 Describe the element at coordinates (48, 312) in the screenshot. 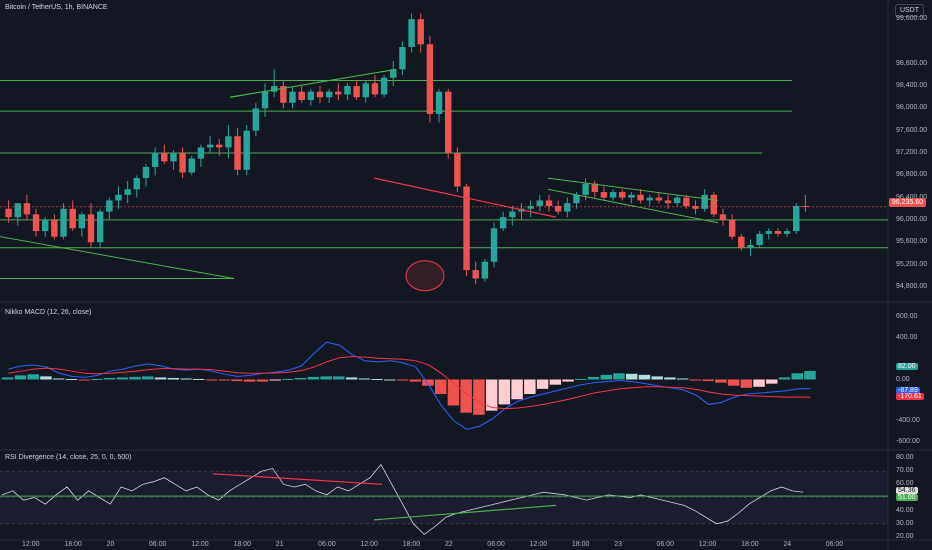

I see `macd-title: Nikko MACD (12, 26, close)` at that location.